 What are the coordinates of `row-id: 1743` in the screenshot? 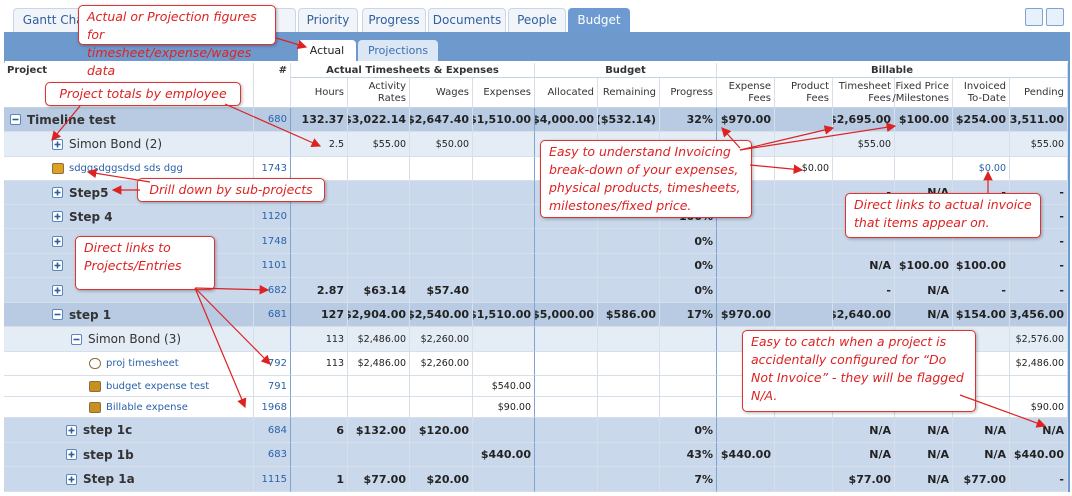 It's located at (272, 169).